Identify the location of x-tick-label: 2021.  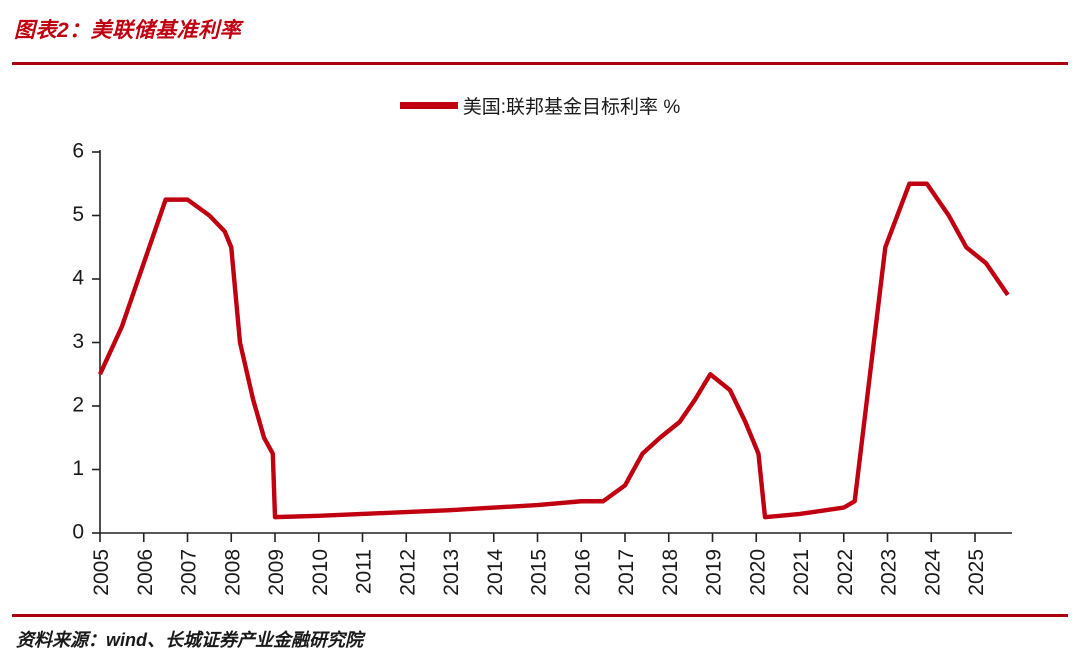
(801, 572).